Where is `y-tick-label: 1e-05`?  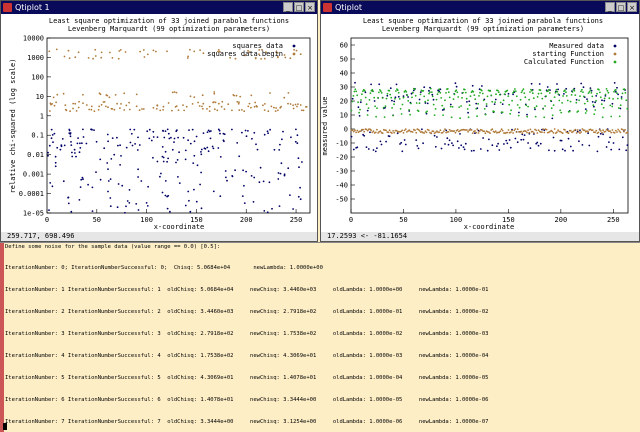 y-tick-label: 1e-05 is located at coordinates (33, 214).